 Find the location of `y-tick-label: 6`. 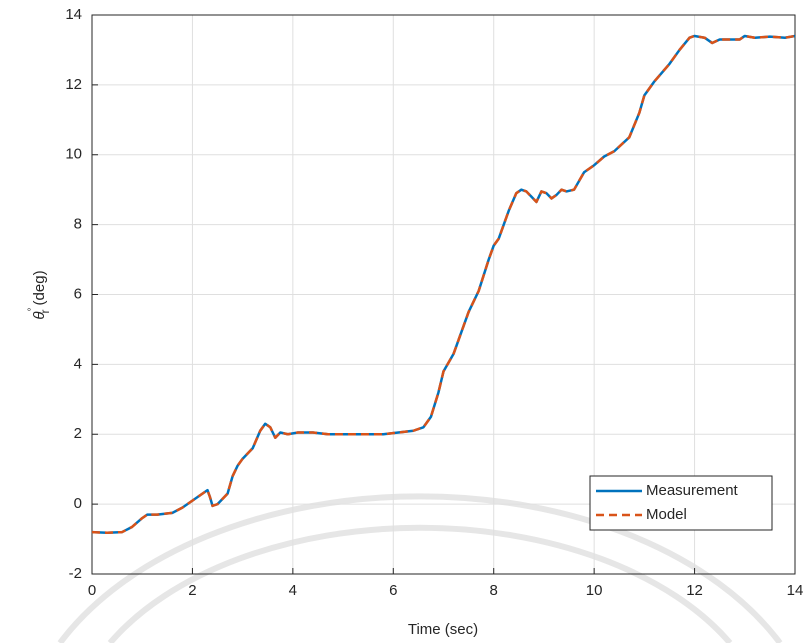

y-tick-label: 6 is located at coordinates (78, 293).